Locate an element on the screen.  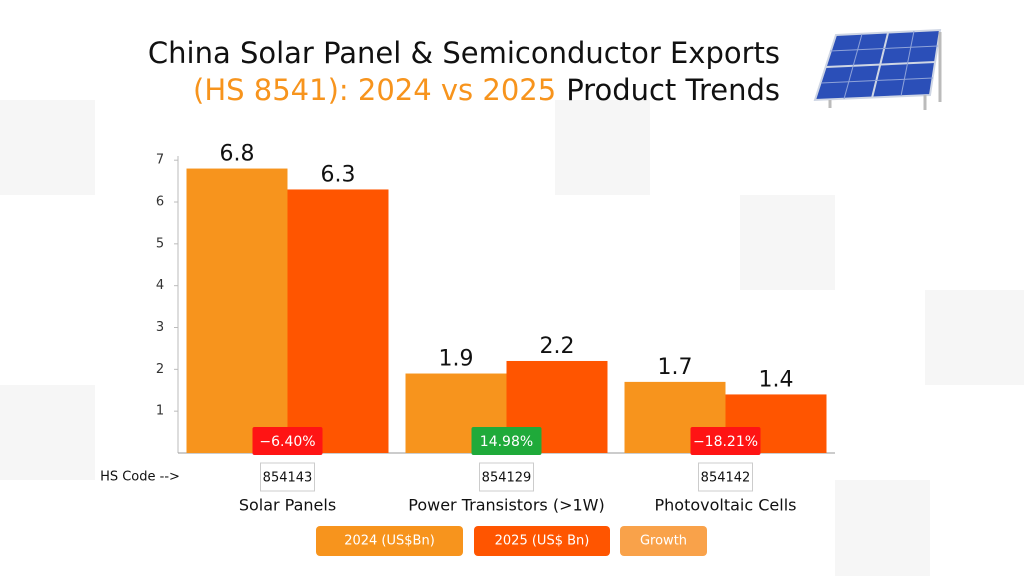
y-tick-label: 3 is located at coordinates (160, 327).